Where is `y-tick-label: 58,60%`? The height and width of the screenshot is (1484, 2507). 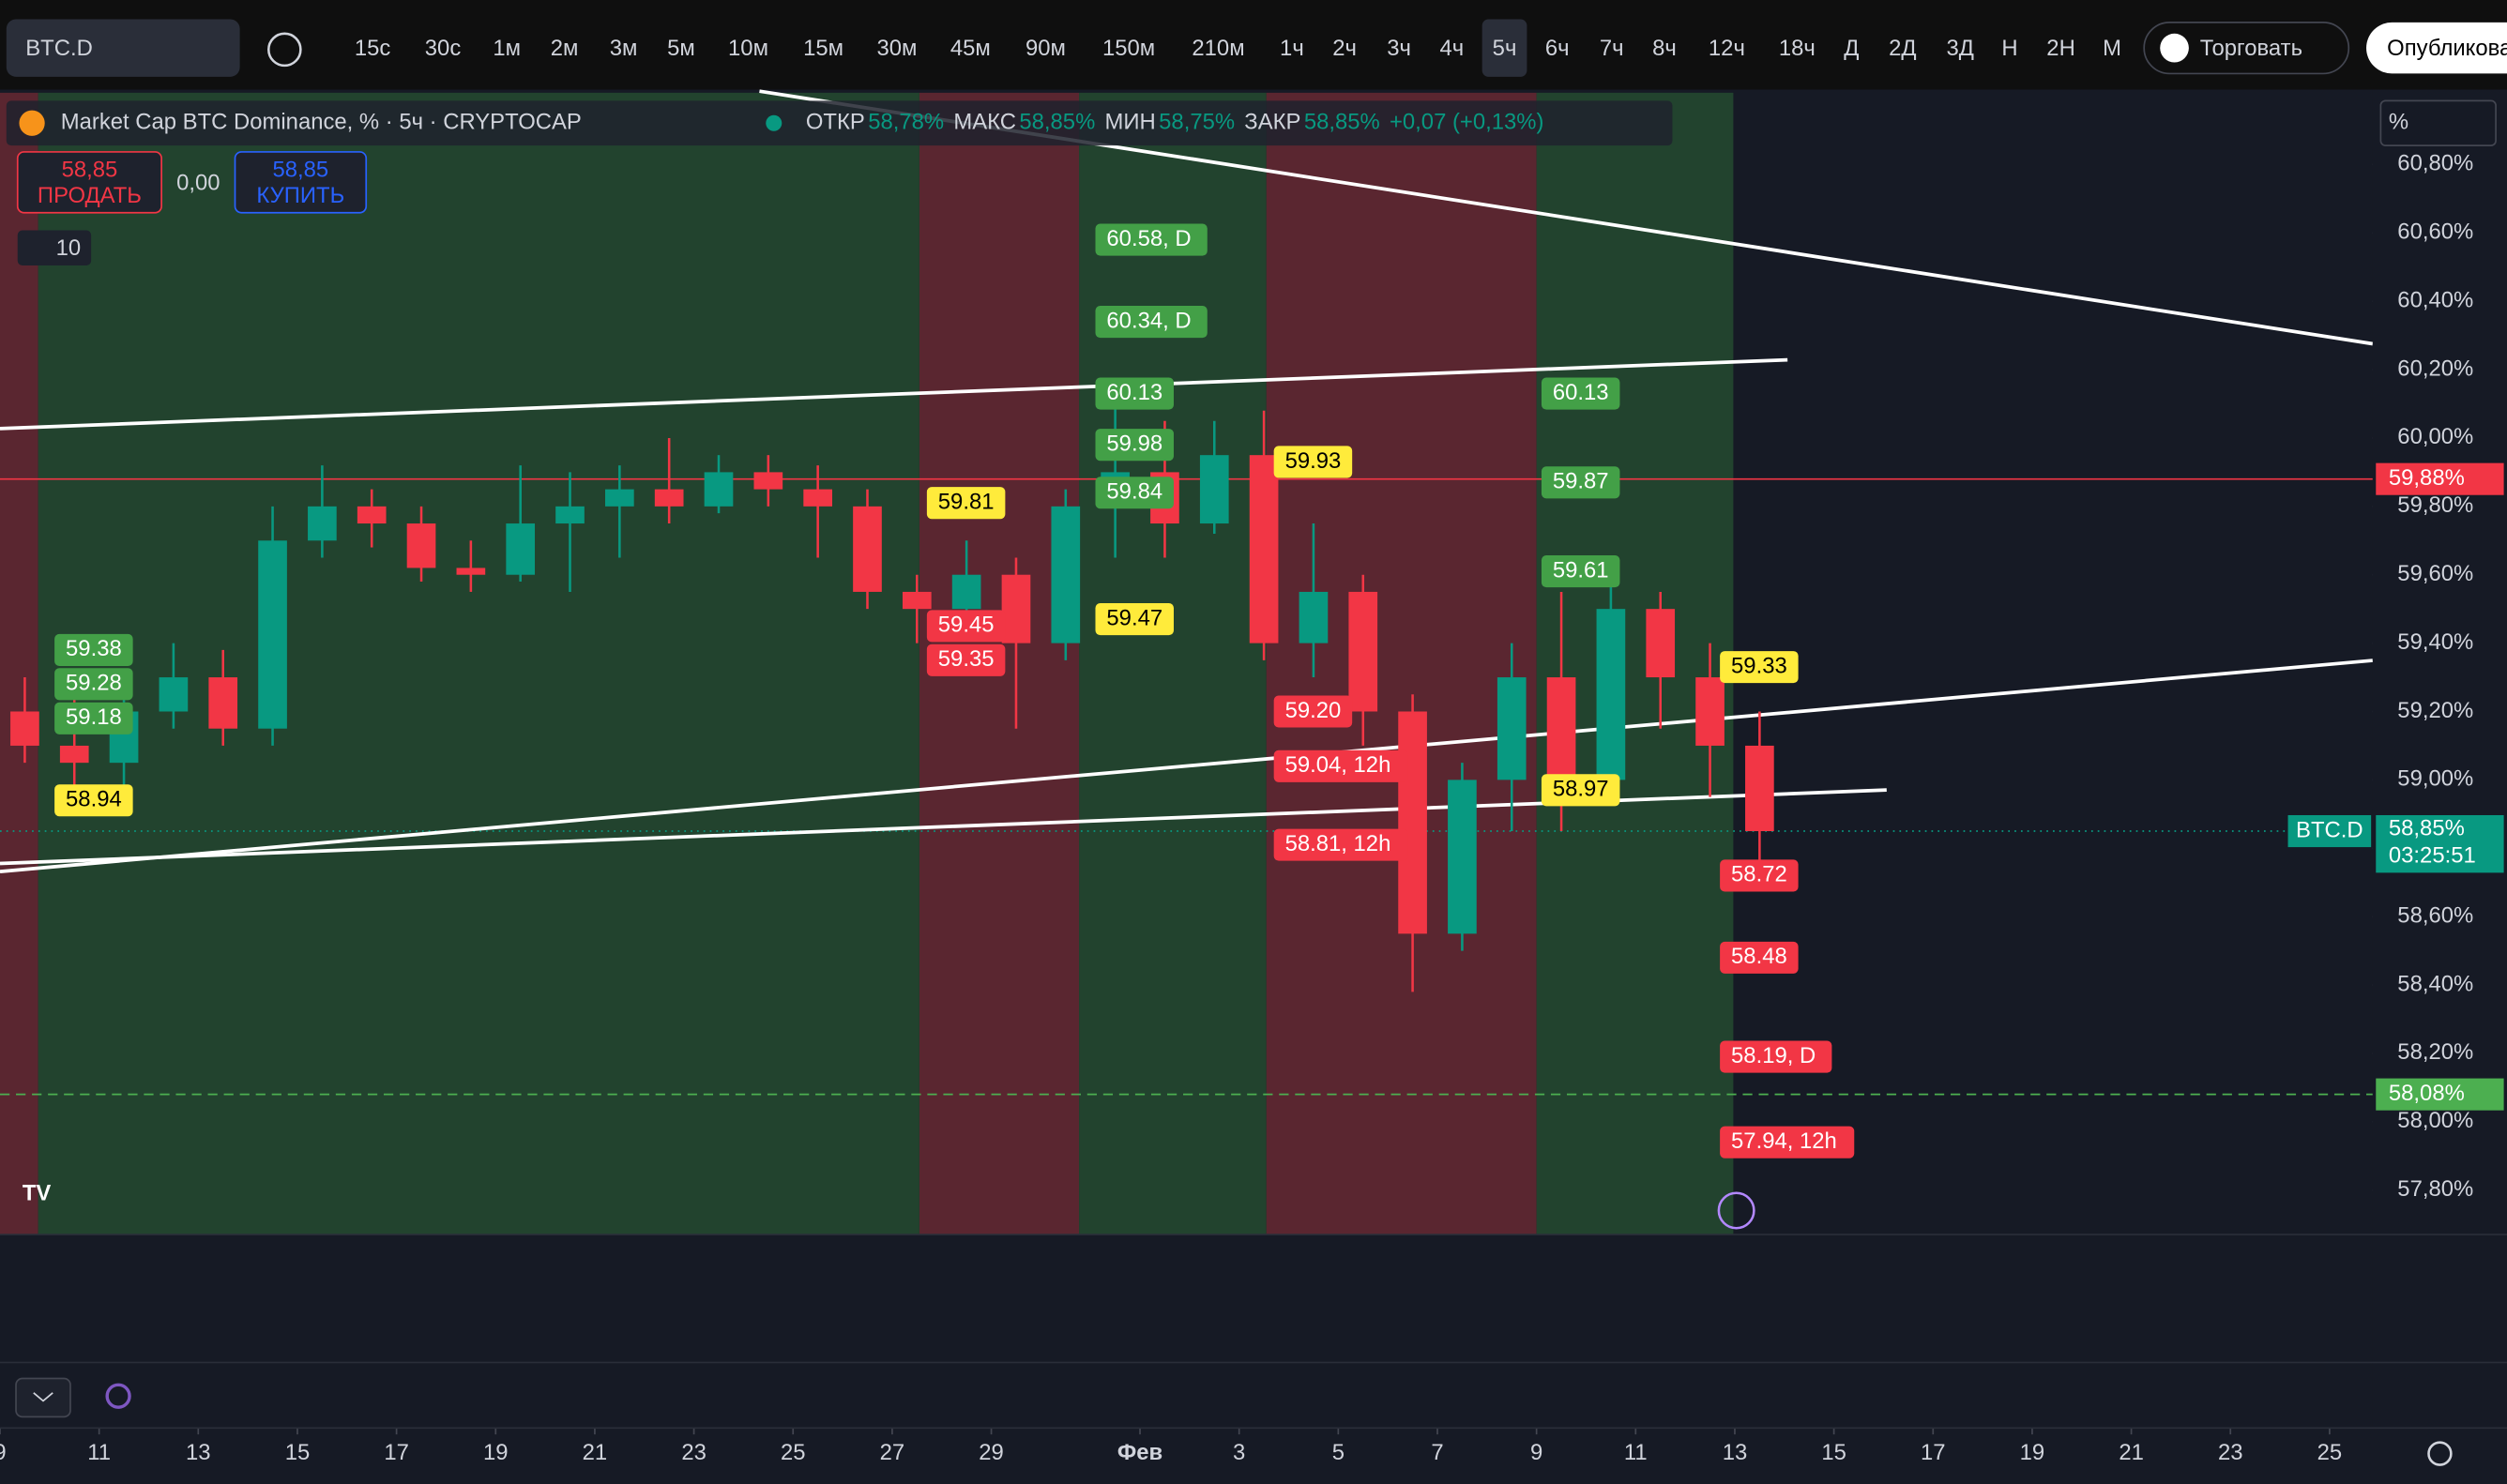 y-tick-label: 58,60% is located at coordinates (2435, 915).